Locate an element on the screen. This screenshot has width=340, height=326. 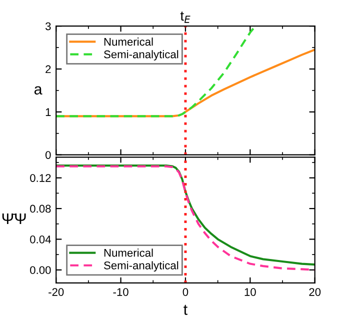
x-tick-label: -20 is located at coordinates (56, 292).